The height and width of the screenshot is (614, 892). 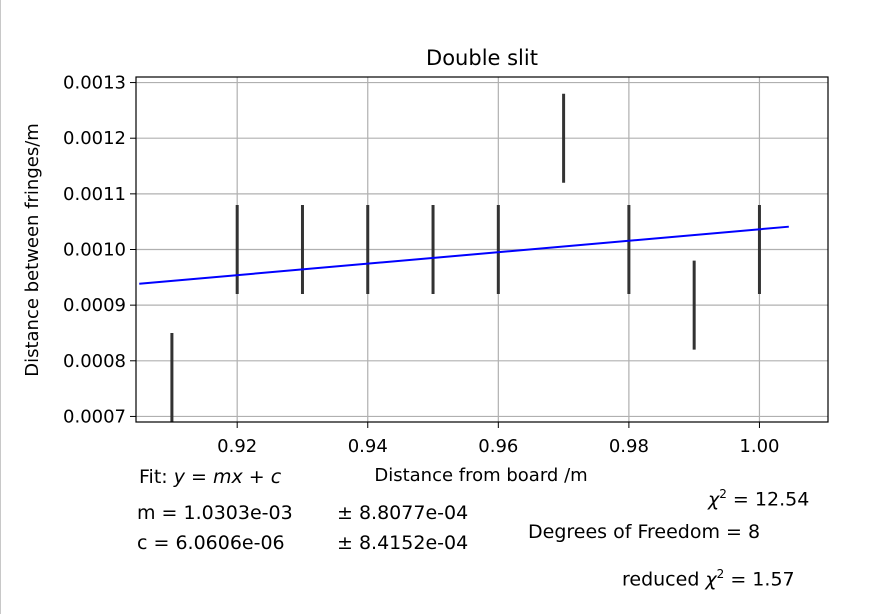 What do you see at coordinates (664, 579) in the screenshot?
I see `reduced-prefix: reduced` at bounding box center [664, 579].